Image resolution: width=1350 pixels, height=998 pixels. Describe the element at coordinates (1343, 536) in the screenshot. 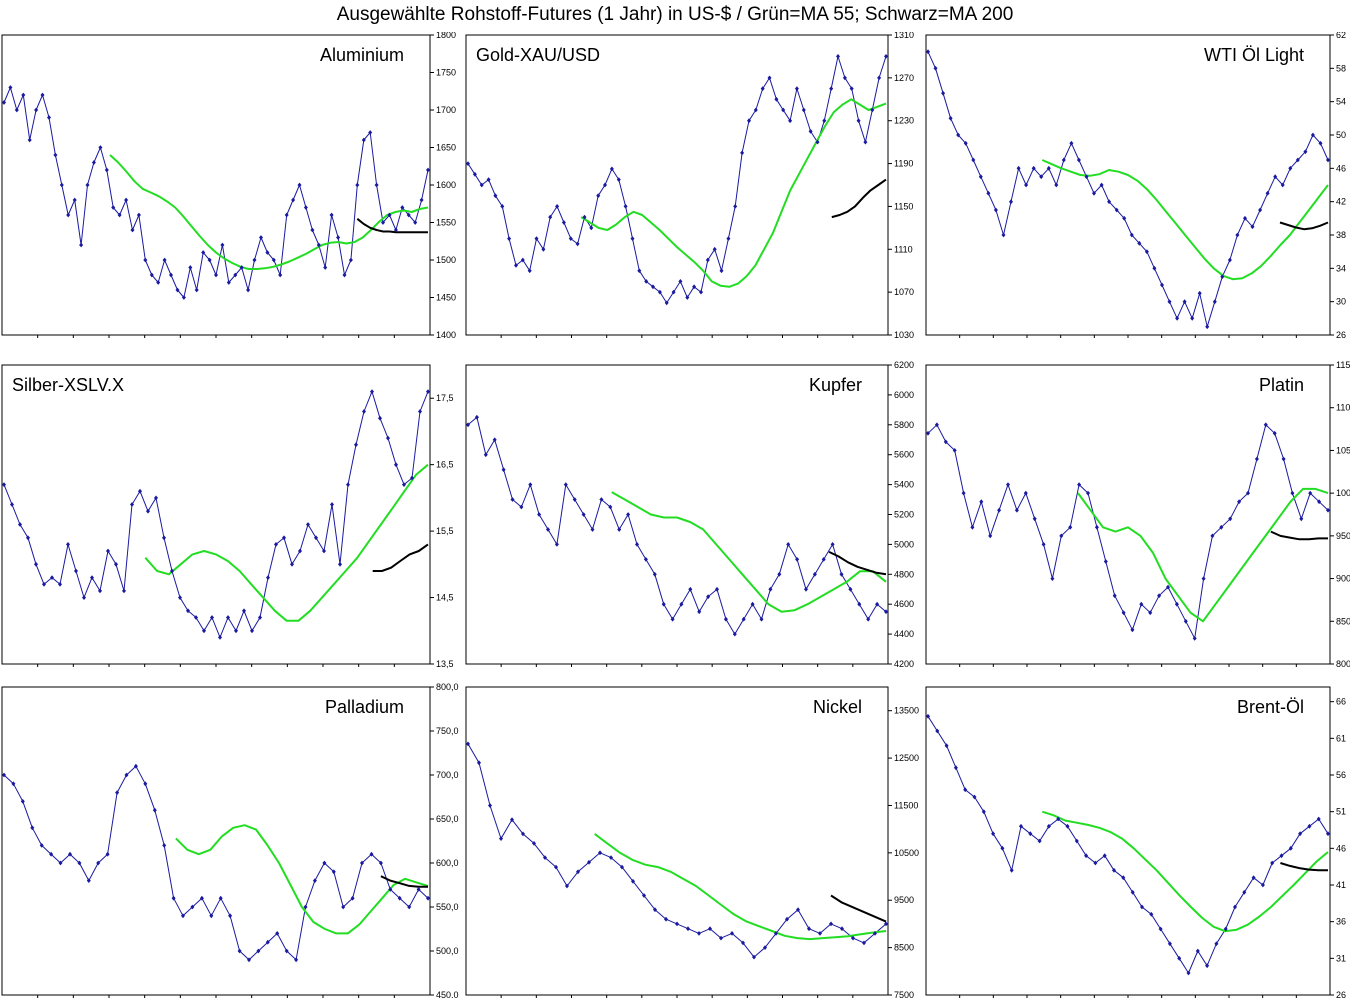

I see `y-tick-label: 950` at that location.